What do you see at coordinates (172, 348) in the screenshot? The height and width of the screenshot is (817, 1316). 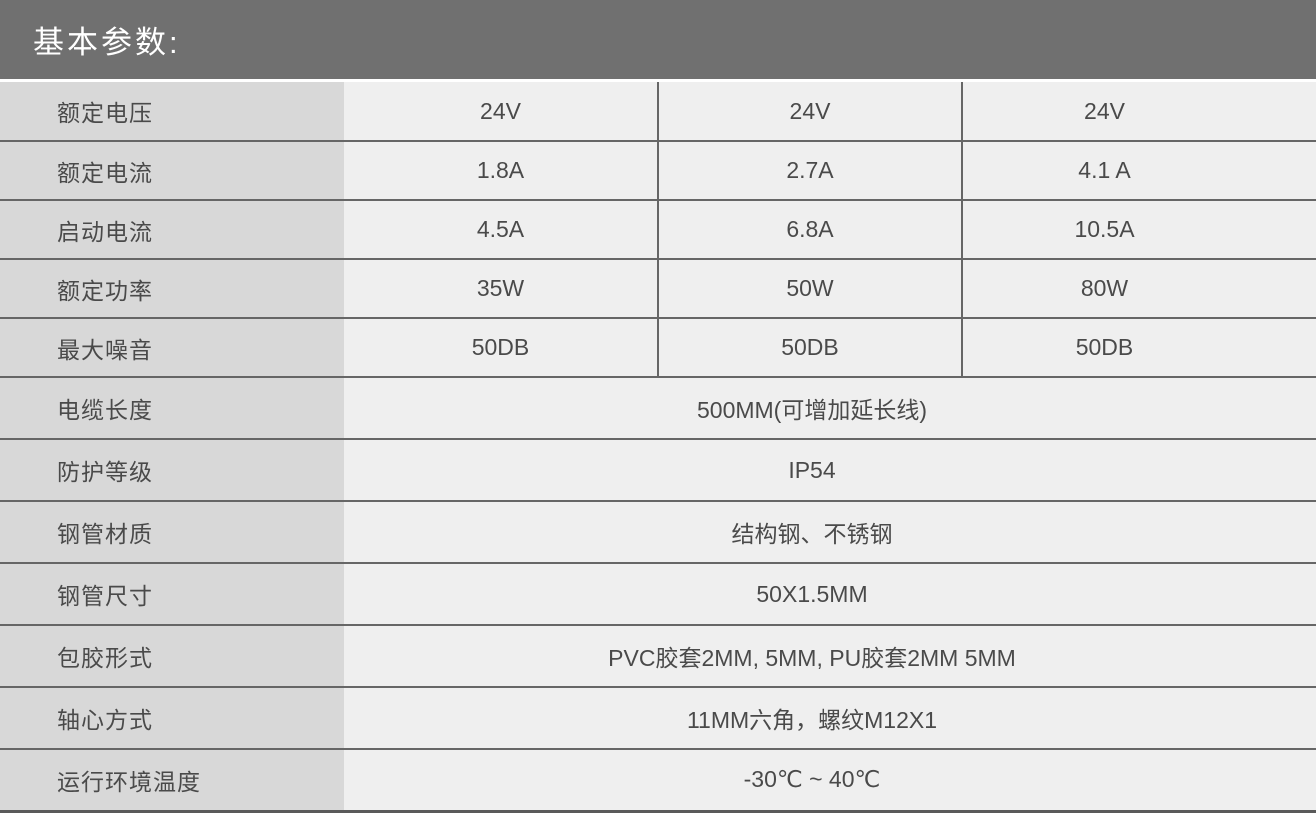 I see `row-label: 最大噪音` at bounding box center [172, 348].